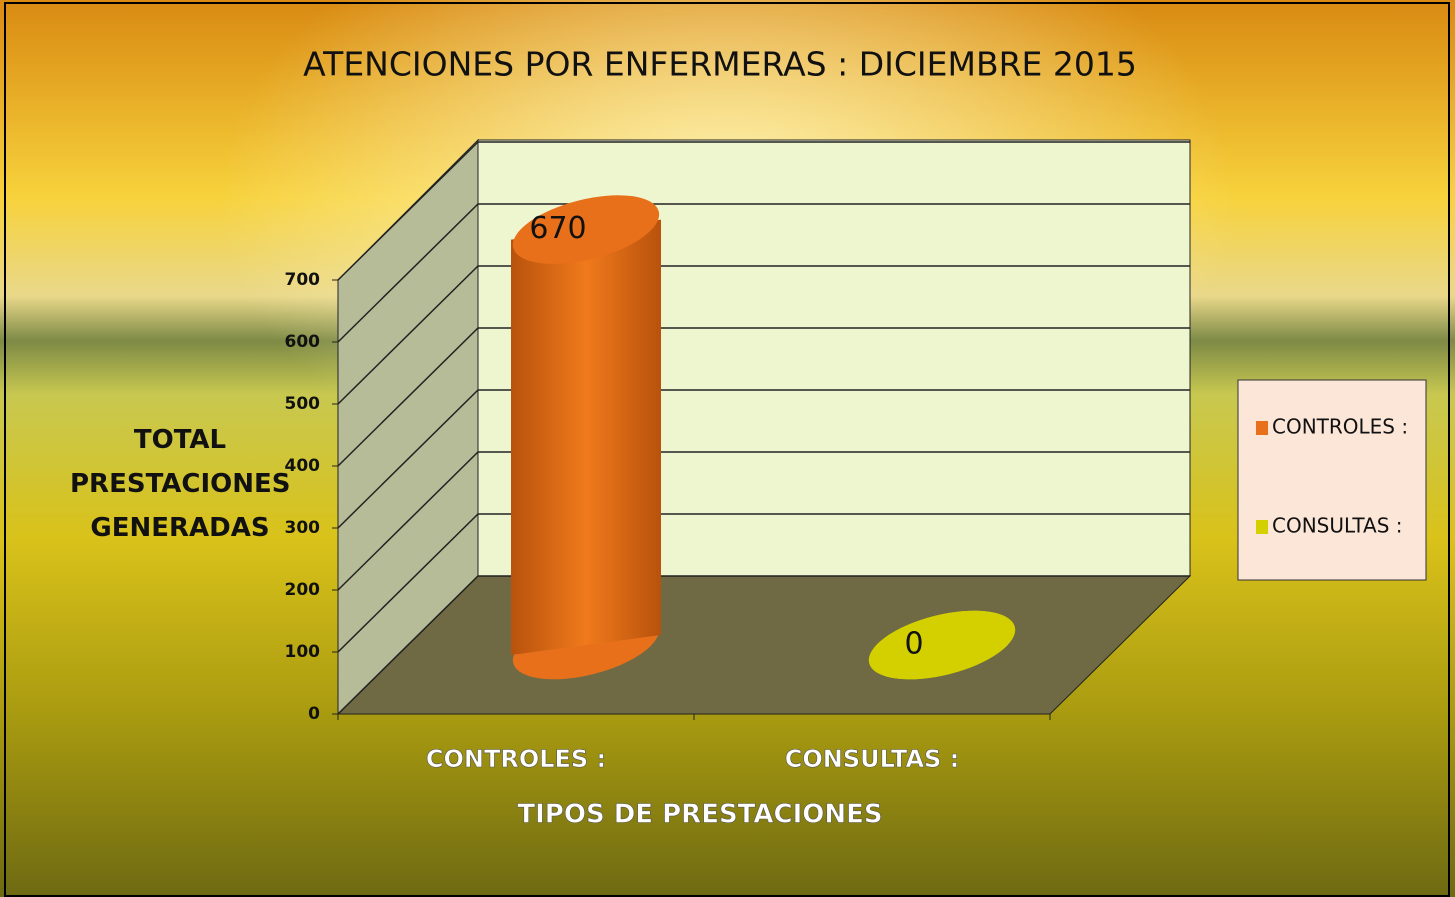  Describe the element at coordinates (303, 280) in the screenshot. I see `y-tick-label: 700` at that location.